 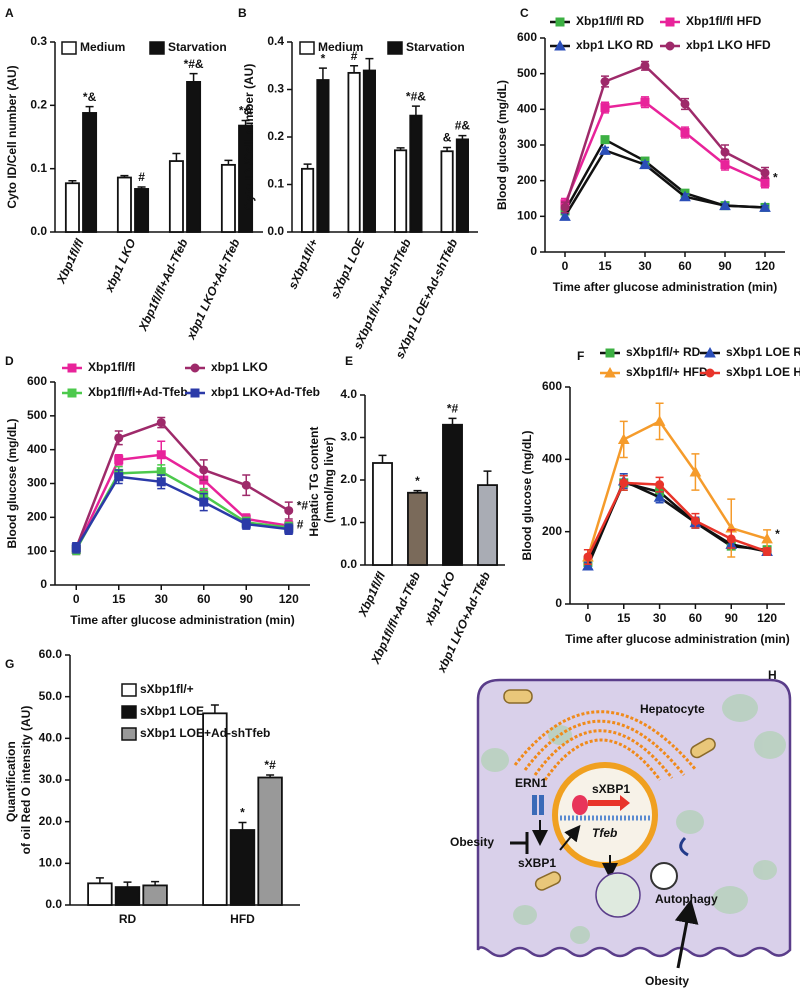 What do you see at coordinates (531, 783) in the screenshot?
I see `receptor-label: ERN1` at bounding box center [531, 783].